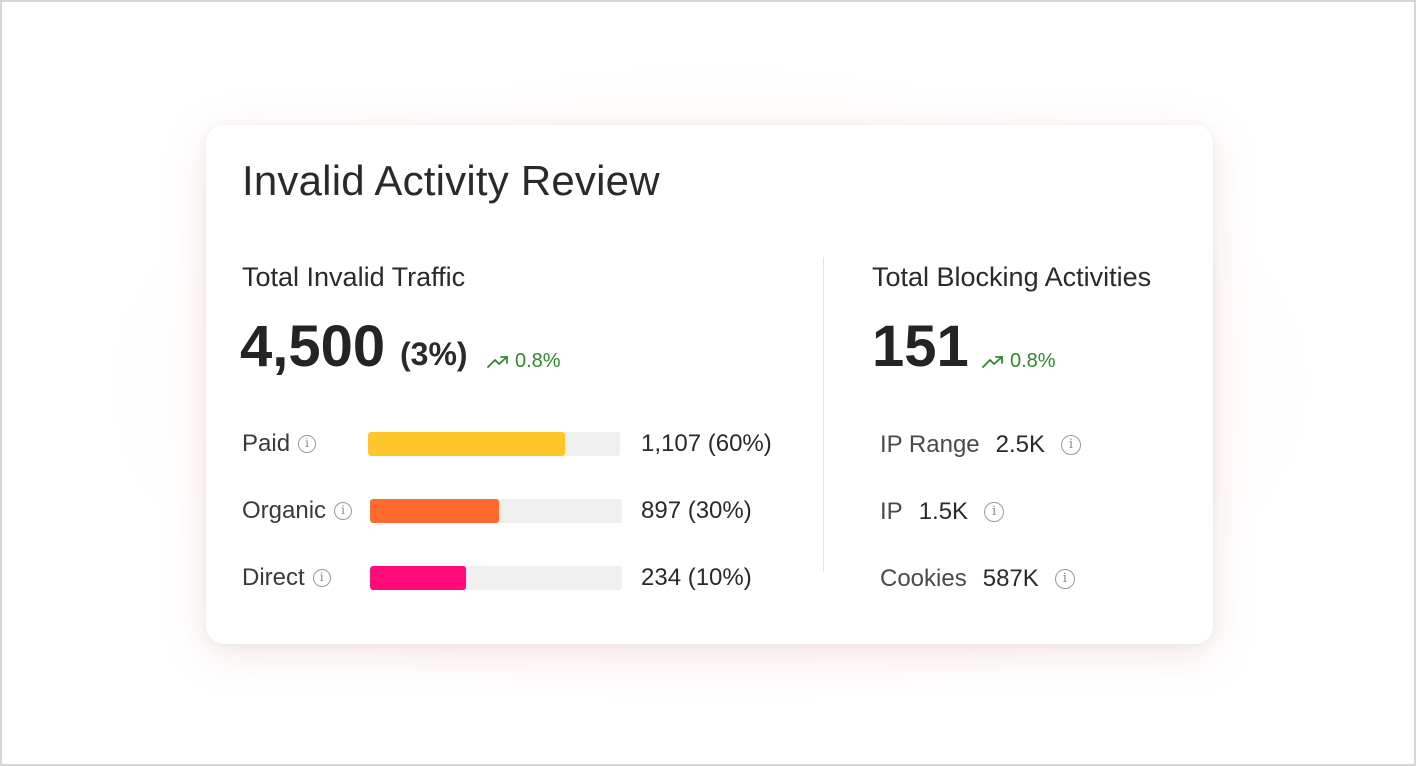 The image size is (1416, 766). I want to click on traffic-trend: 0.8%, so click(524, 361).